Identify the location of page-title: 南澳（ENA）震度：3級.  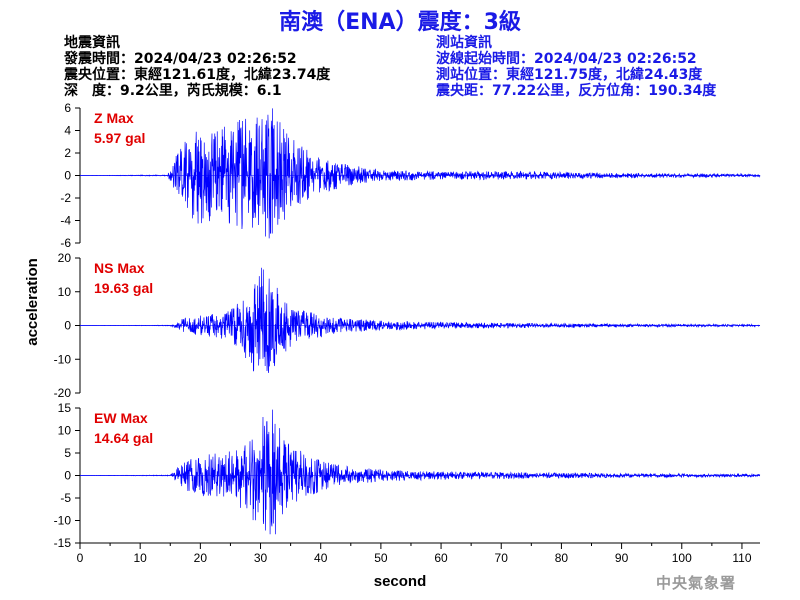
(400, 22).